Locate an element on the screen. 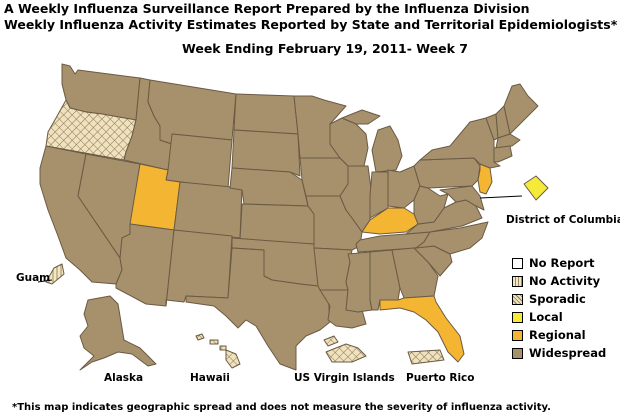 The height and width of the screenshot is (420, 620). legend-item-no-report: No Report is located at coordinates (559, 263).